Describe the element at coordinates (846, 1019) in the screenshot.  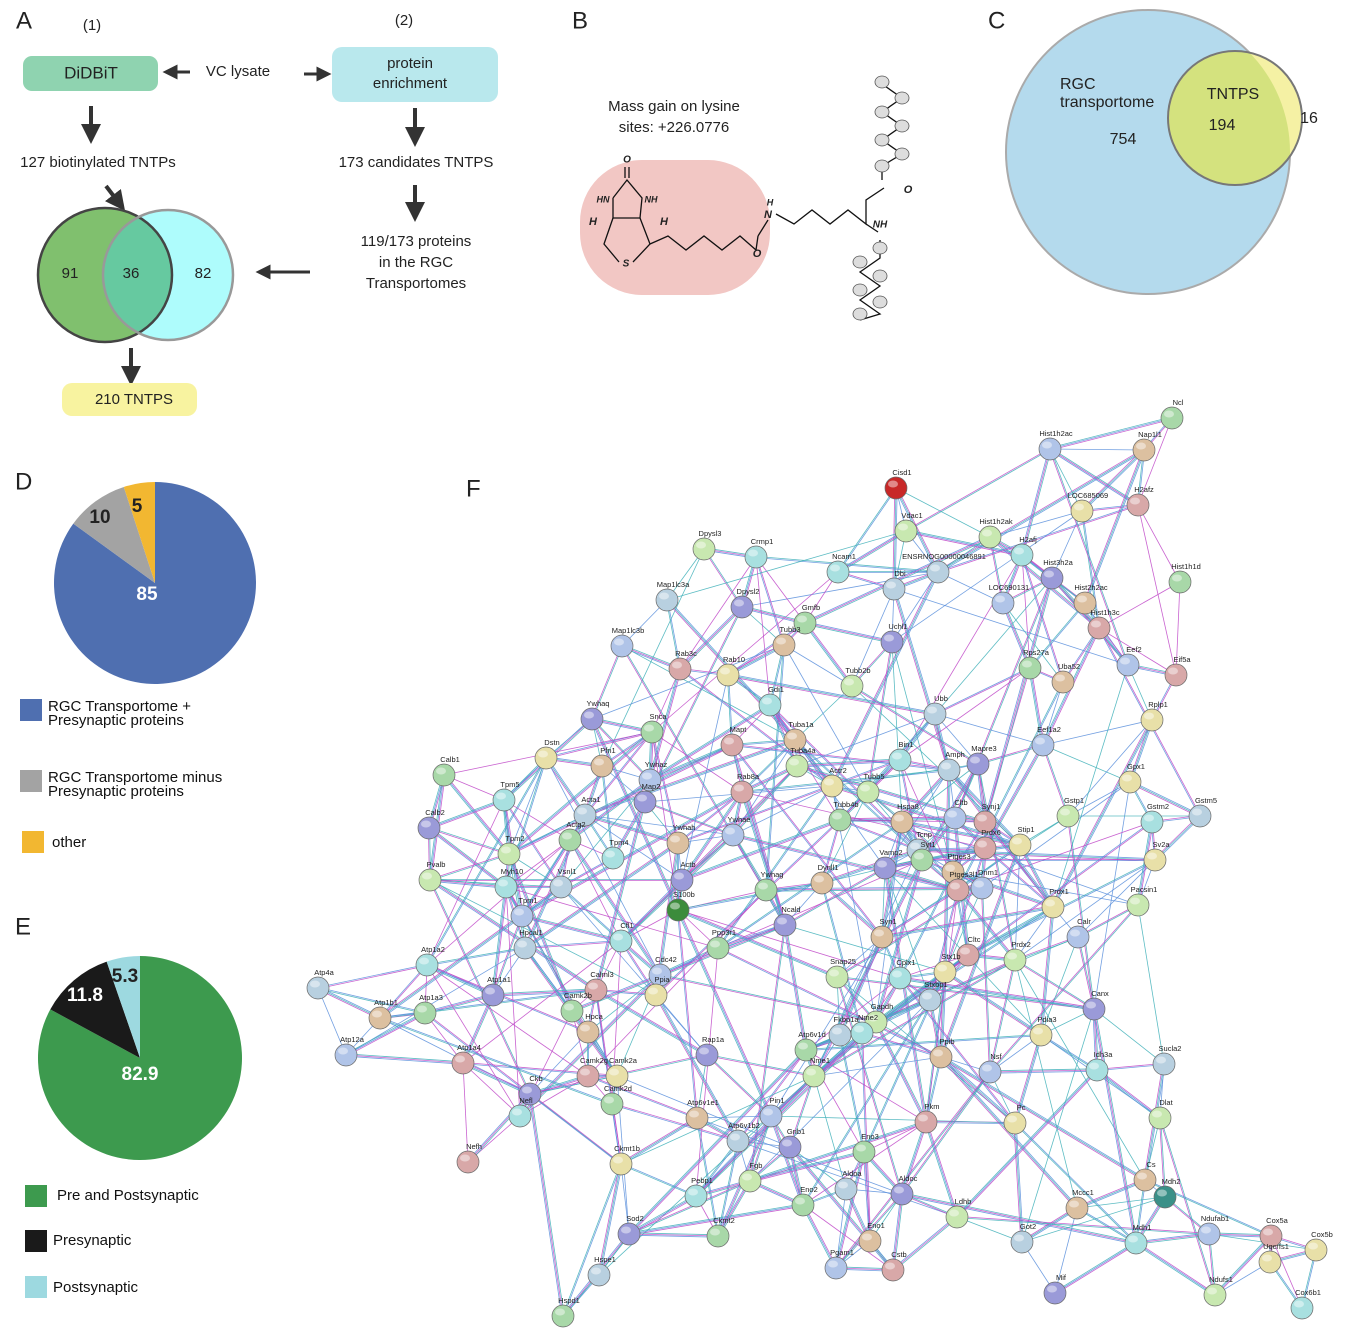
I see `node-label: Fkbp1a` at that location.